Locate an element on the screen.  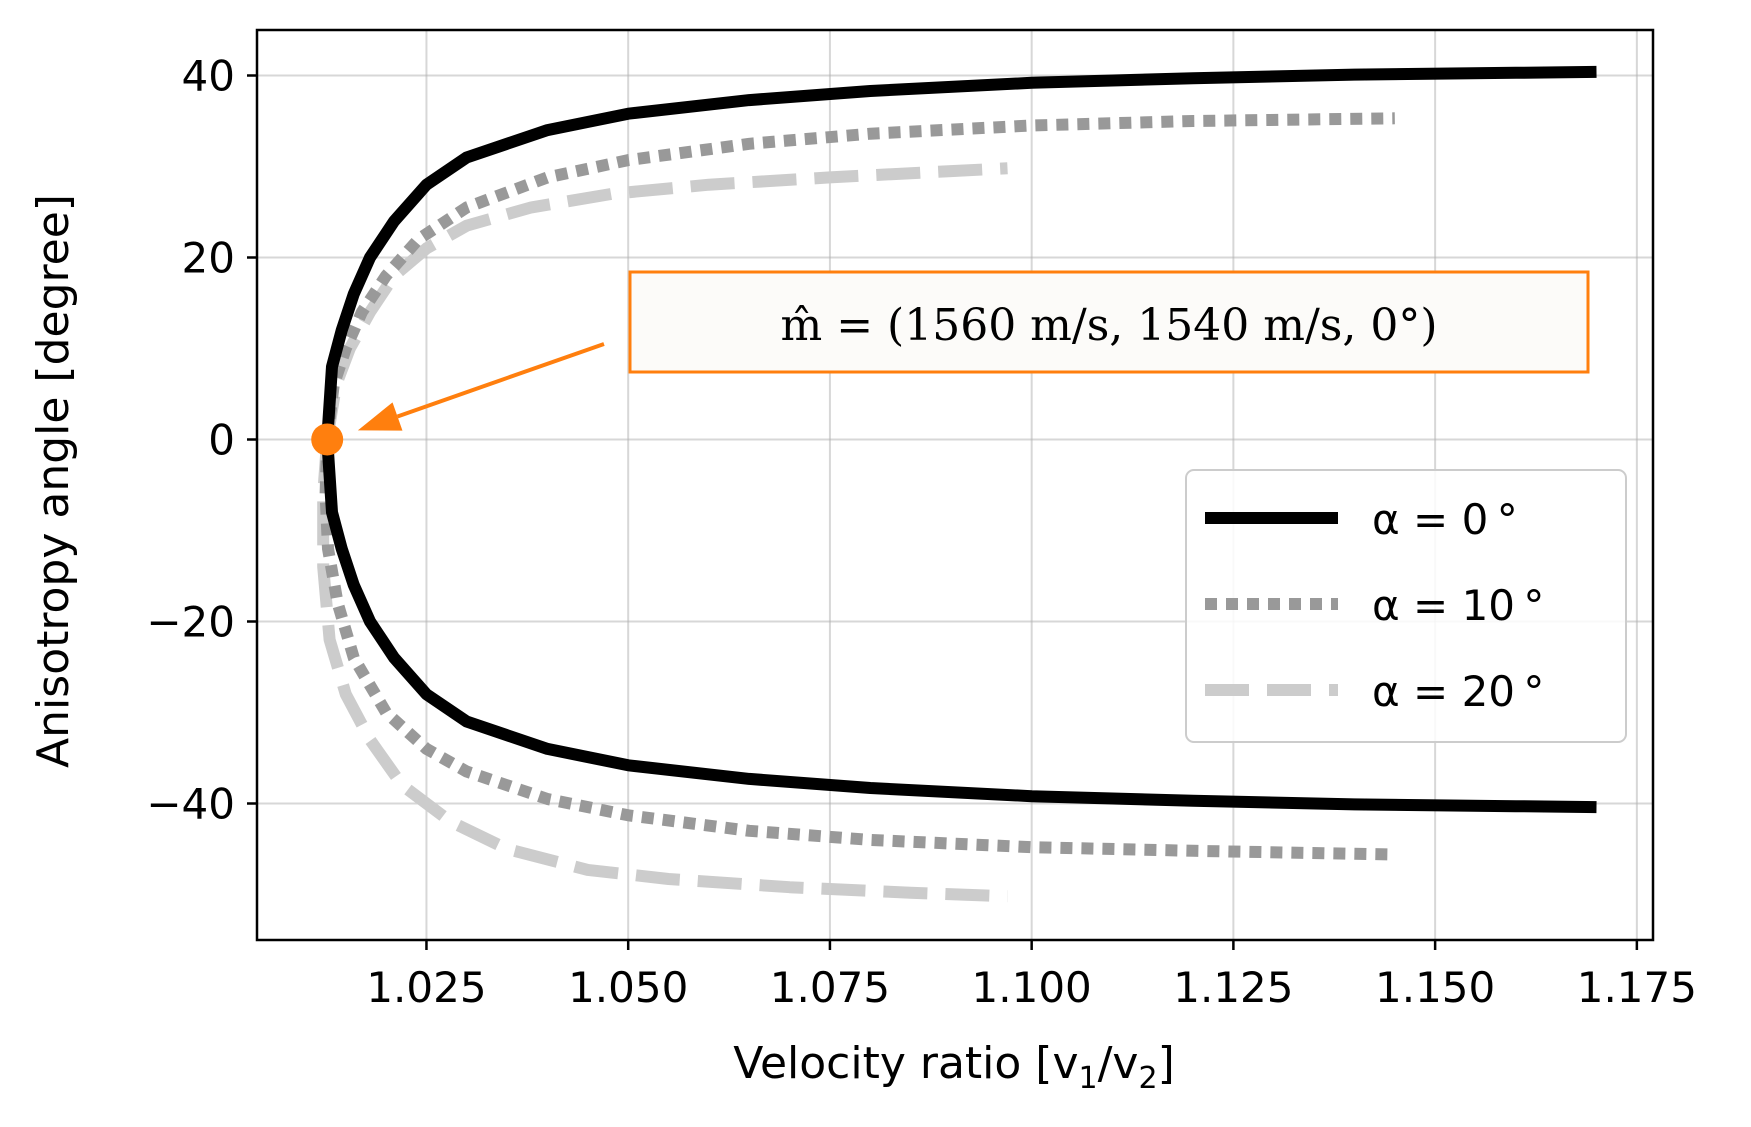
annotation-text: m̂ = (1560 m/s, 1540 m/s, 0°) is located at coordinates (1108, 325).